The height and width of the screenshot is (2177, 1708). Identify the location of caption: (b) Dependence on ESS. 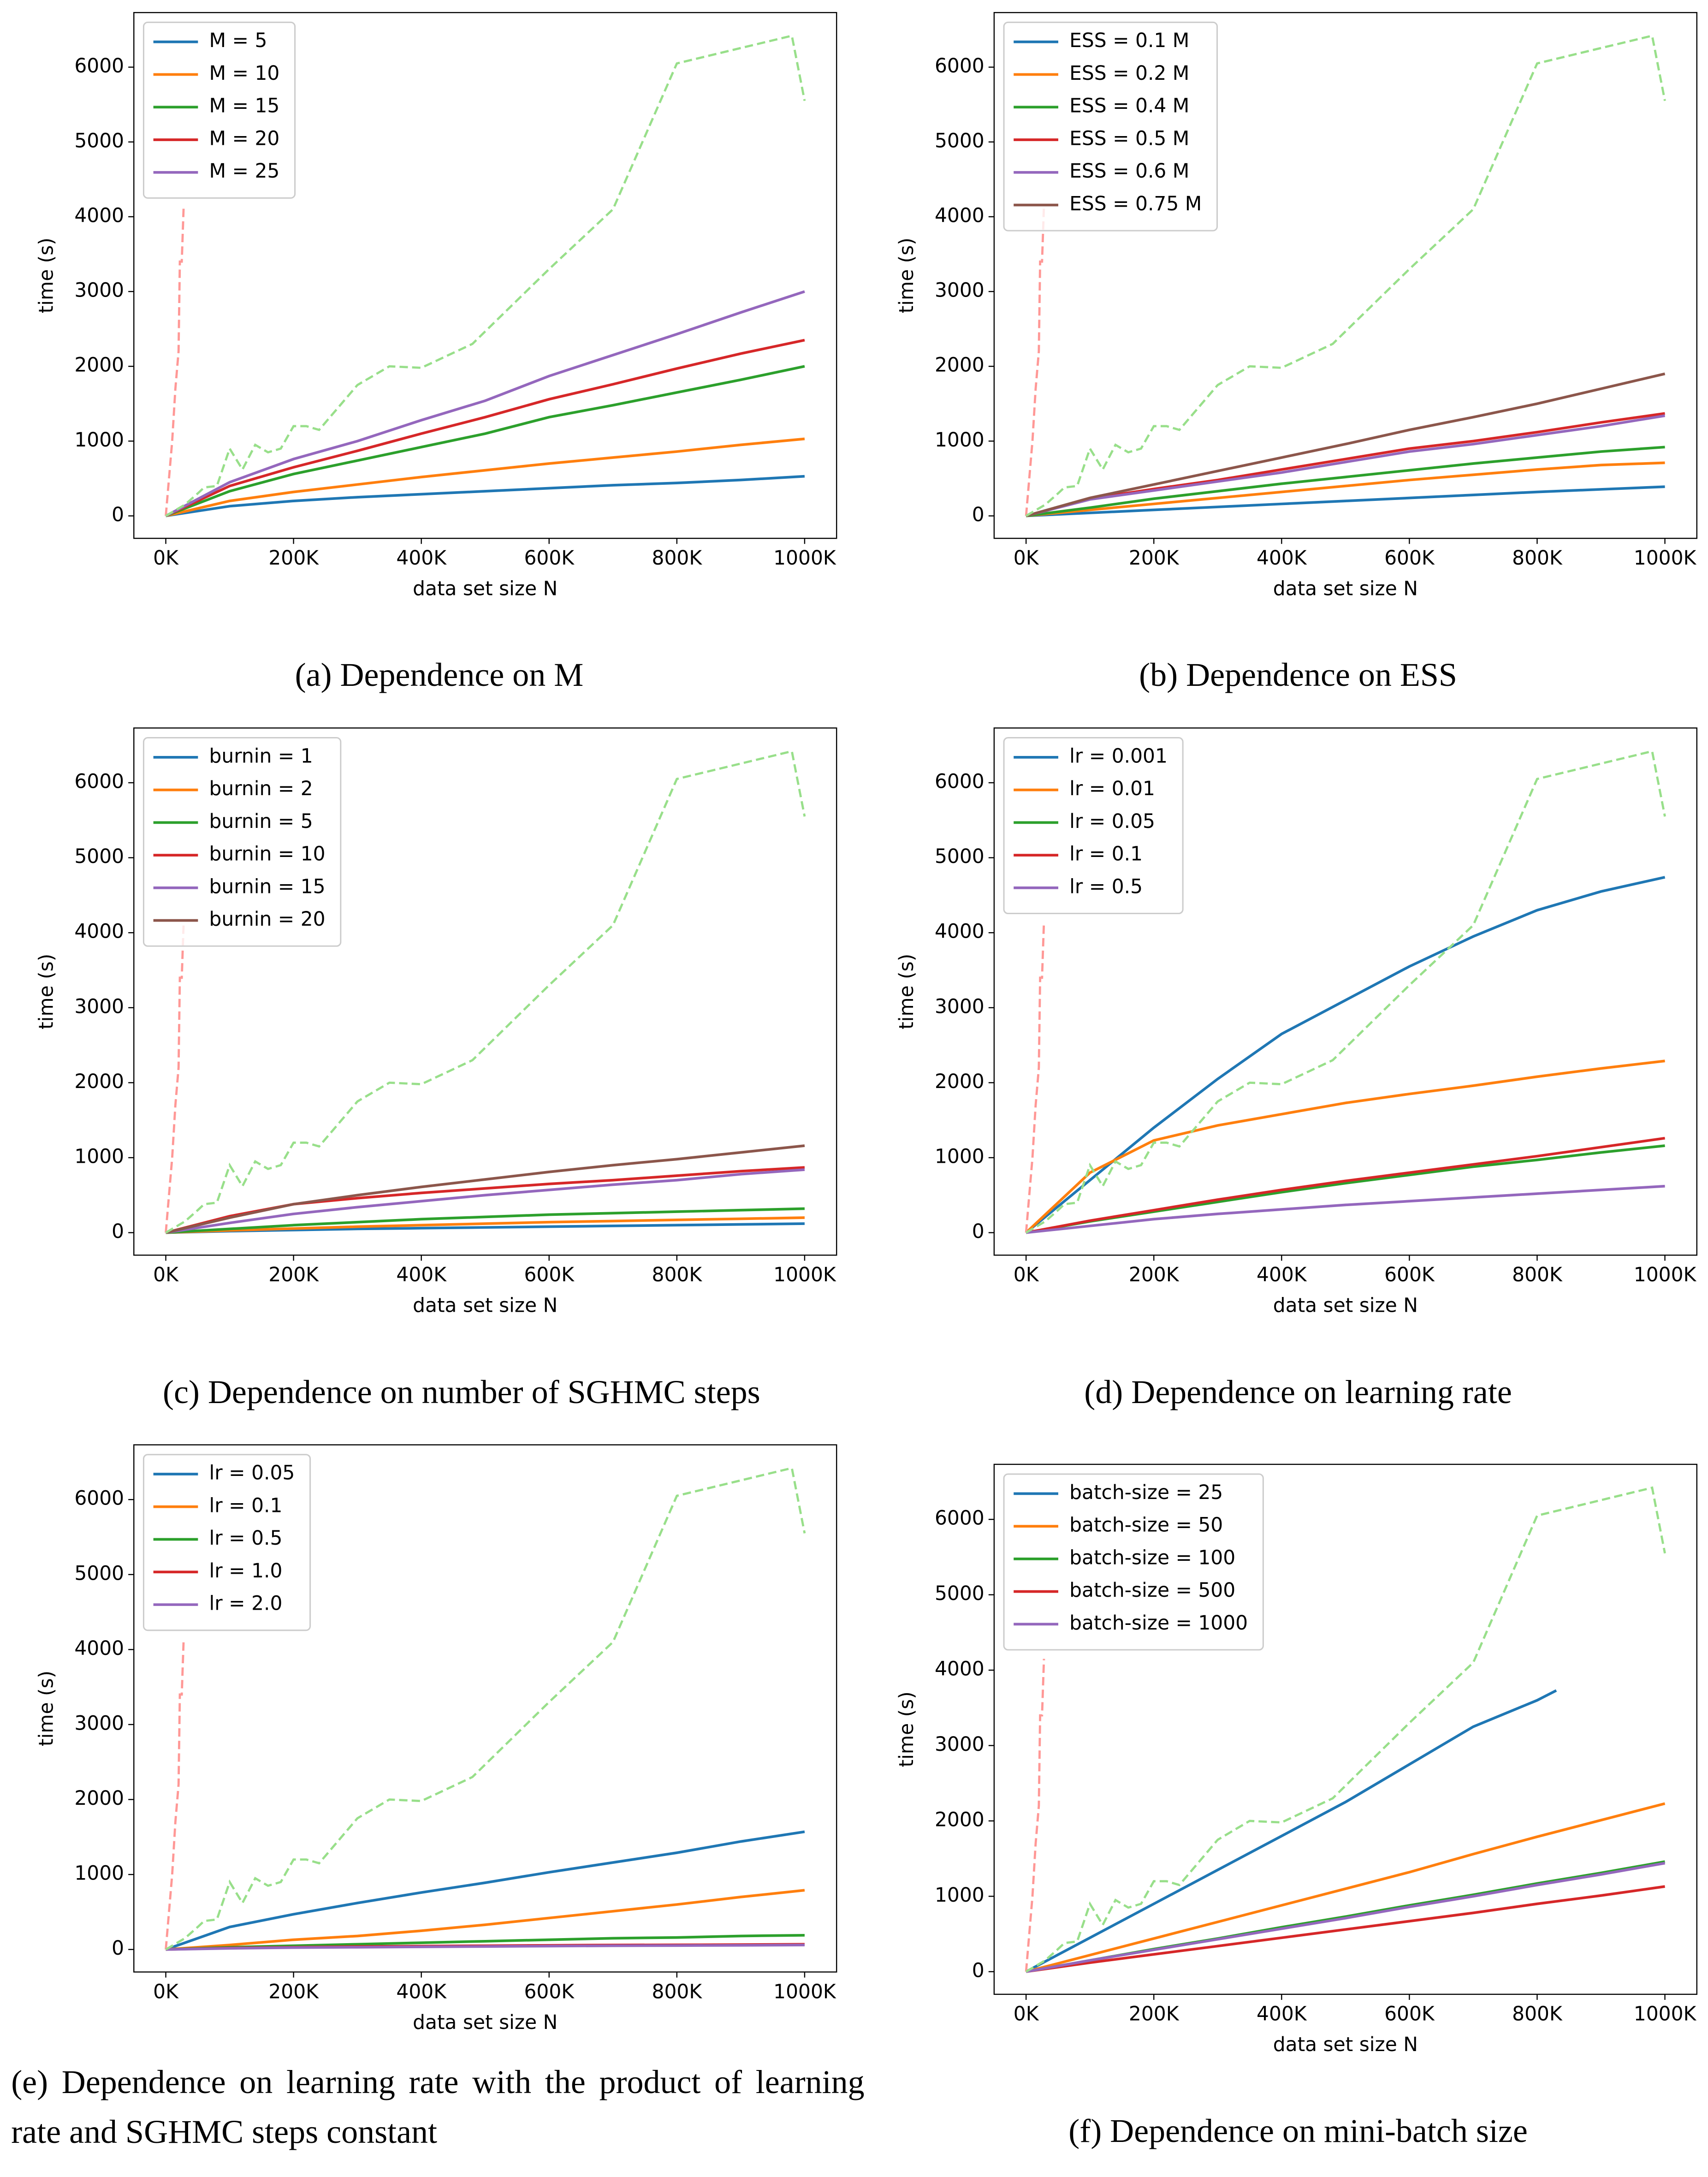
(1298, 675).